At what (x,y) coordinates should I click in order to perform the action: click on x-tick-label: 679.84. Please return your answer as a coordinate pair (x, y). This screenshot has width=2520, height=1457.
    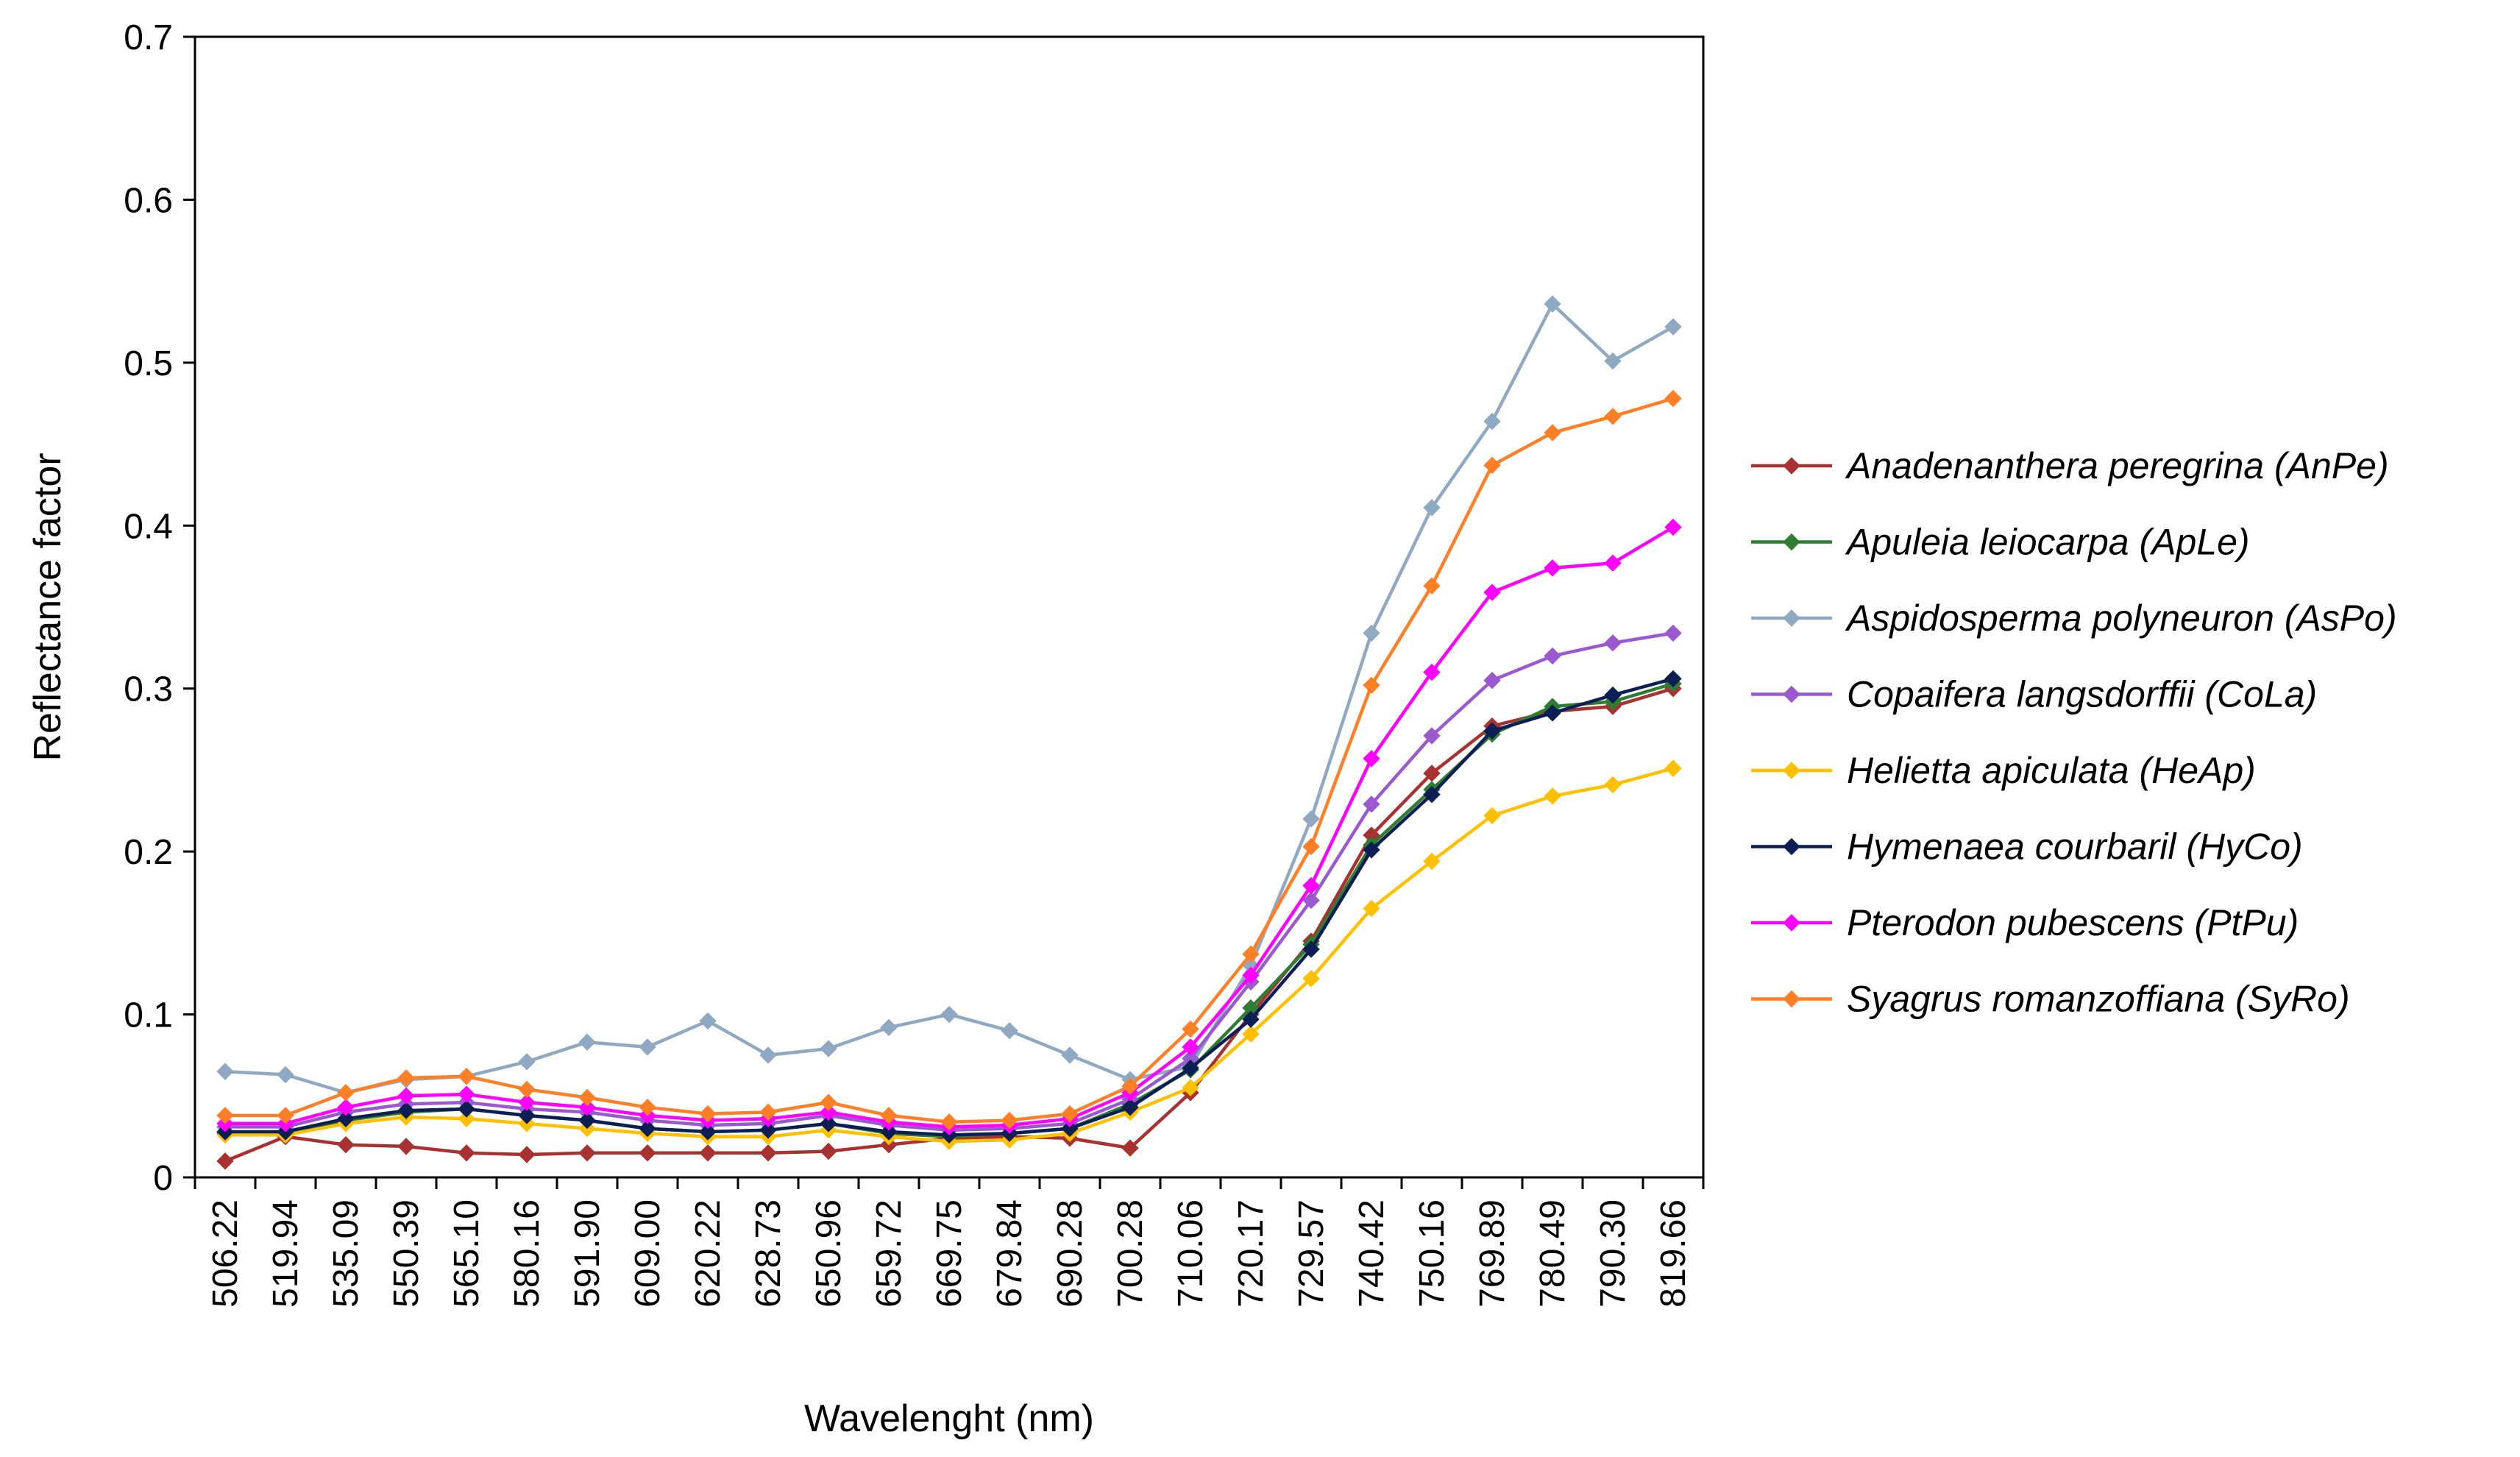
    Looking at the image, I should click on (1009, 1253).